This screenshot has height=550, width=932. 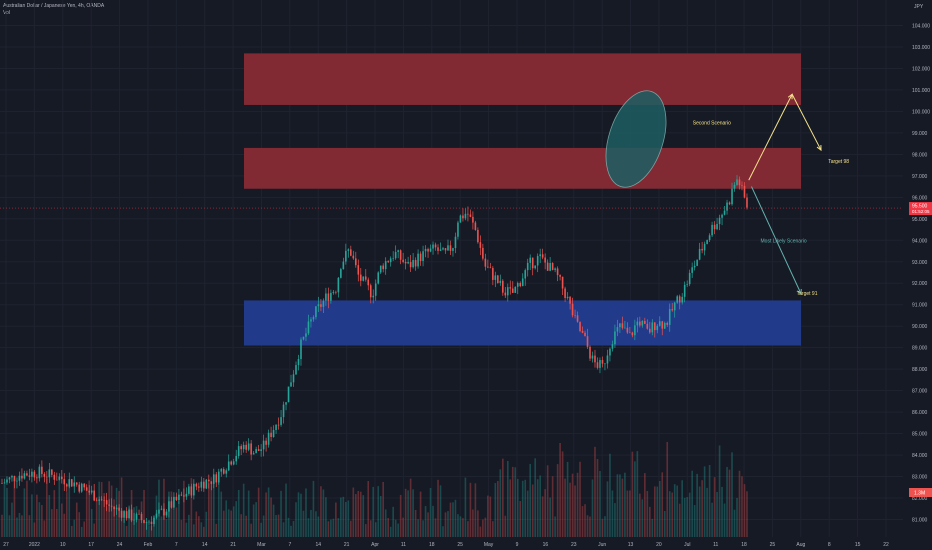 What do you see at coordinates (120, 545) in the screenshot?
I see `time-tick-label: 24` at bounding box center [120, 545].